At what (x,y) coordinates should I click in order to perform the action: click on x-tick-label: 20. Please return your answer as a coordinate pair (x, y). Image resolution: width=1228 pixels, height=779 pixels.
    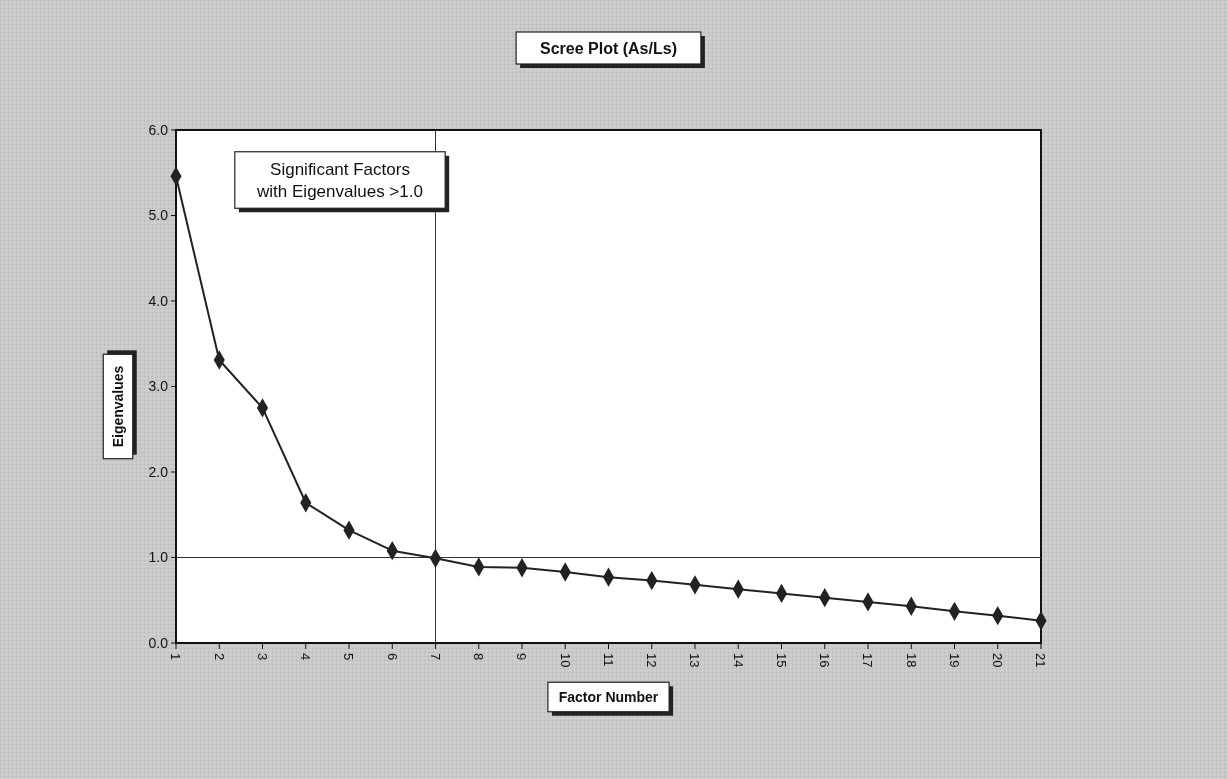
    Looking at the image, I should click on (998, 660).